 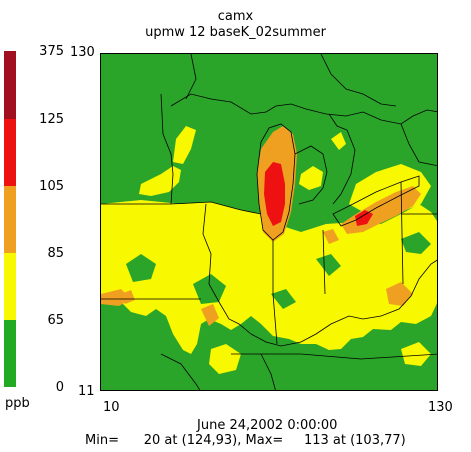 I want to click on y-axis-bottom-label: 11, so click(x=86, y=391).